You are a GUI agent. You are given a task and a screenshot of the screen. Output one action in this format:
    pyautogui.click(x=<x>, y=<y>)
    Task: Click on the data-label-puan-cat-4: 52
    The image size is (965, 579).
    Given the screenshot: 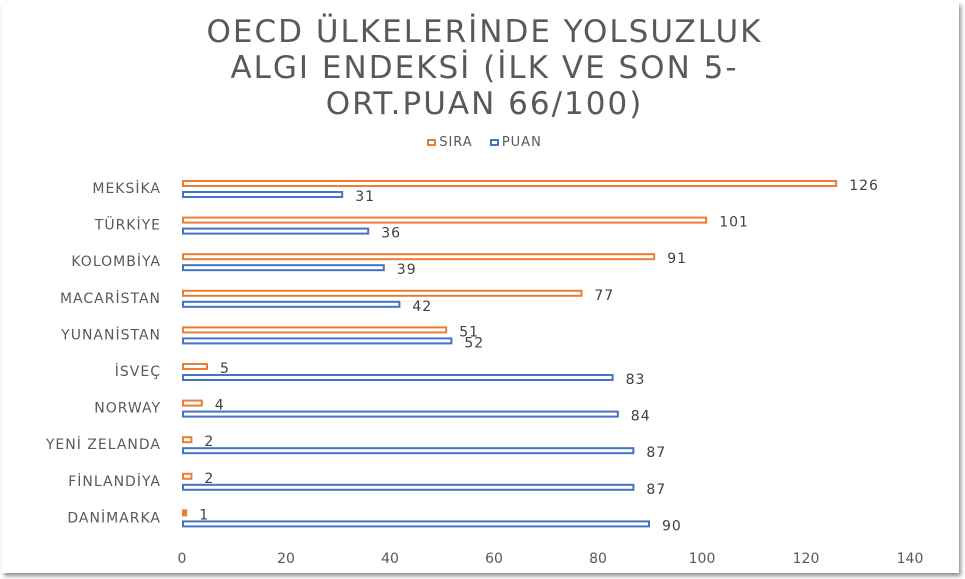 What is the action you would take?
    pyautogui.click(x=474, y=343)
    